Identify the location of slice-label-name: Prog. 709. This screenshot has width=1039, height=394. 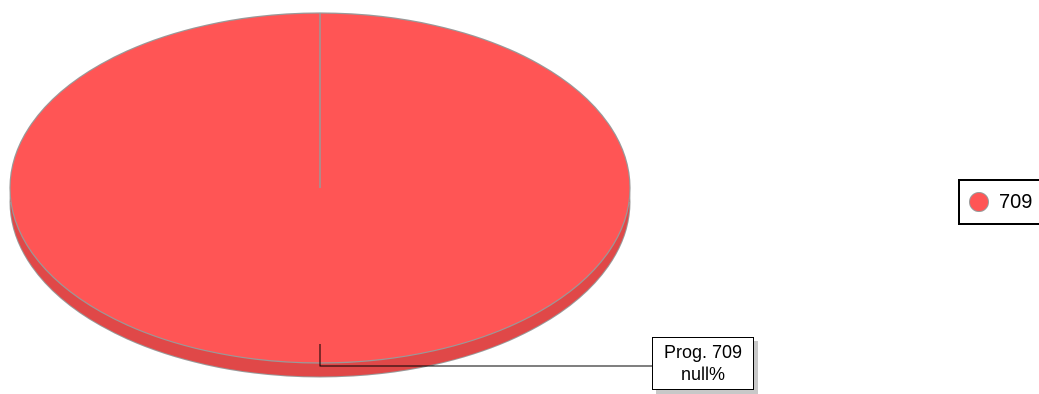
(703, 352).